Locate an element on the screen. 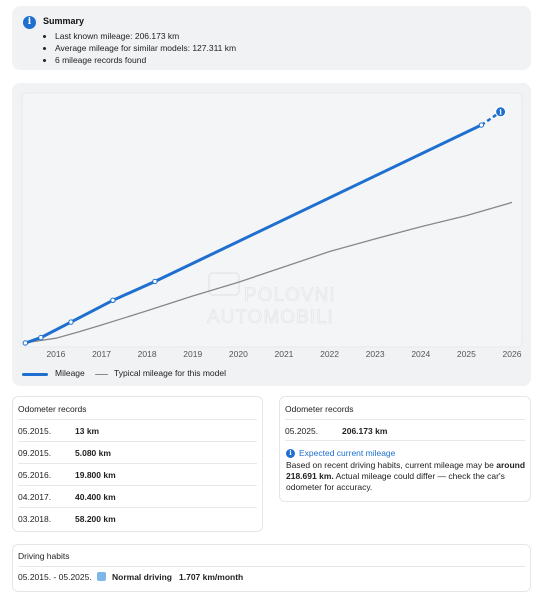 This screenshot has height=600, width=547. x-tick-label: 2024 is located at coordinates (420, 354).